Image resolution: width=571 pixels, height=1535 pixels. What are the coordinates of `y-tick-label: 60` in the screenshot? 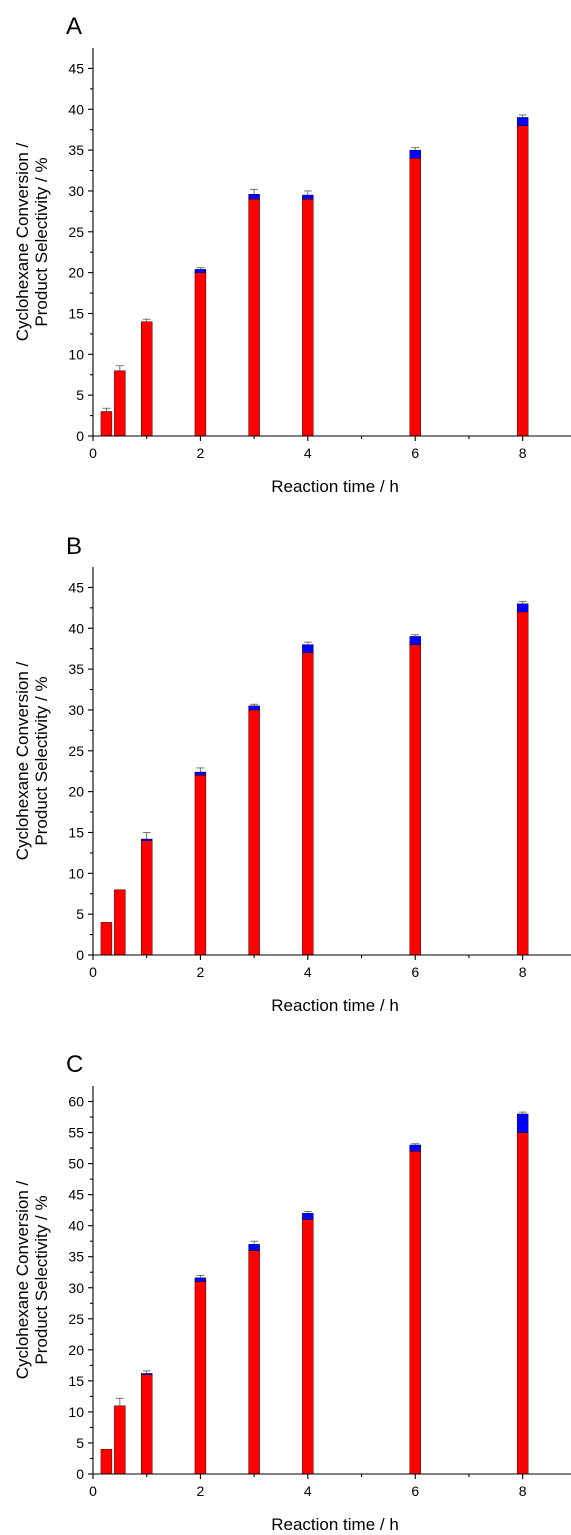 It's located at (76, 1102).